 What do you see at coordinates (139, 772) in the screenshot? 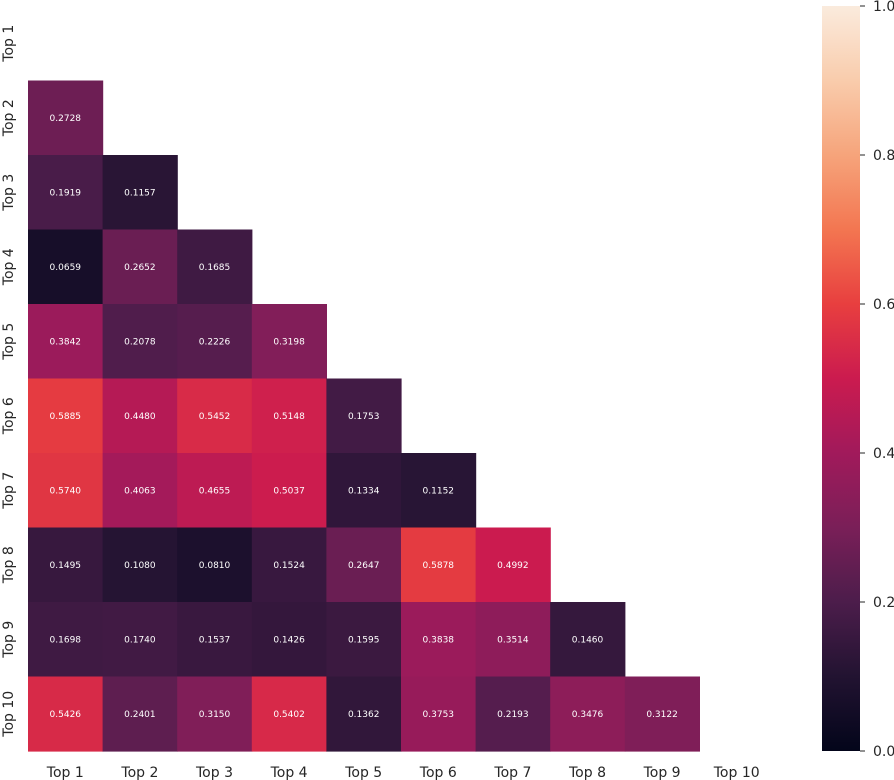
I see `x-tick-label-2: Top 2` at bounding box center [139, 772].